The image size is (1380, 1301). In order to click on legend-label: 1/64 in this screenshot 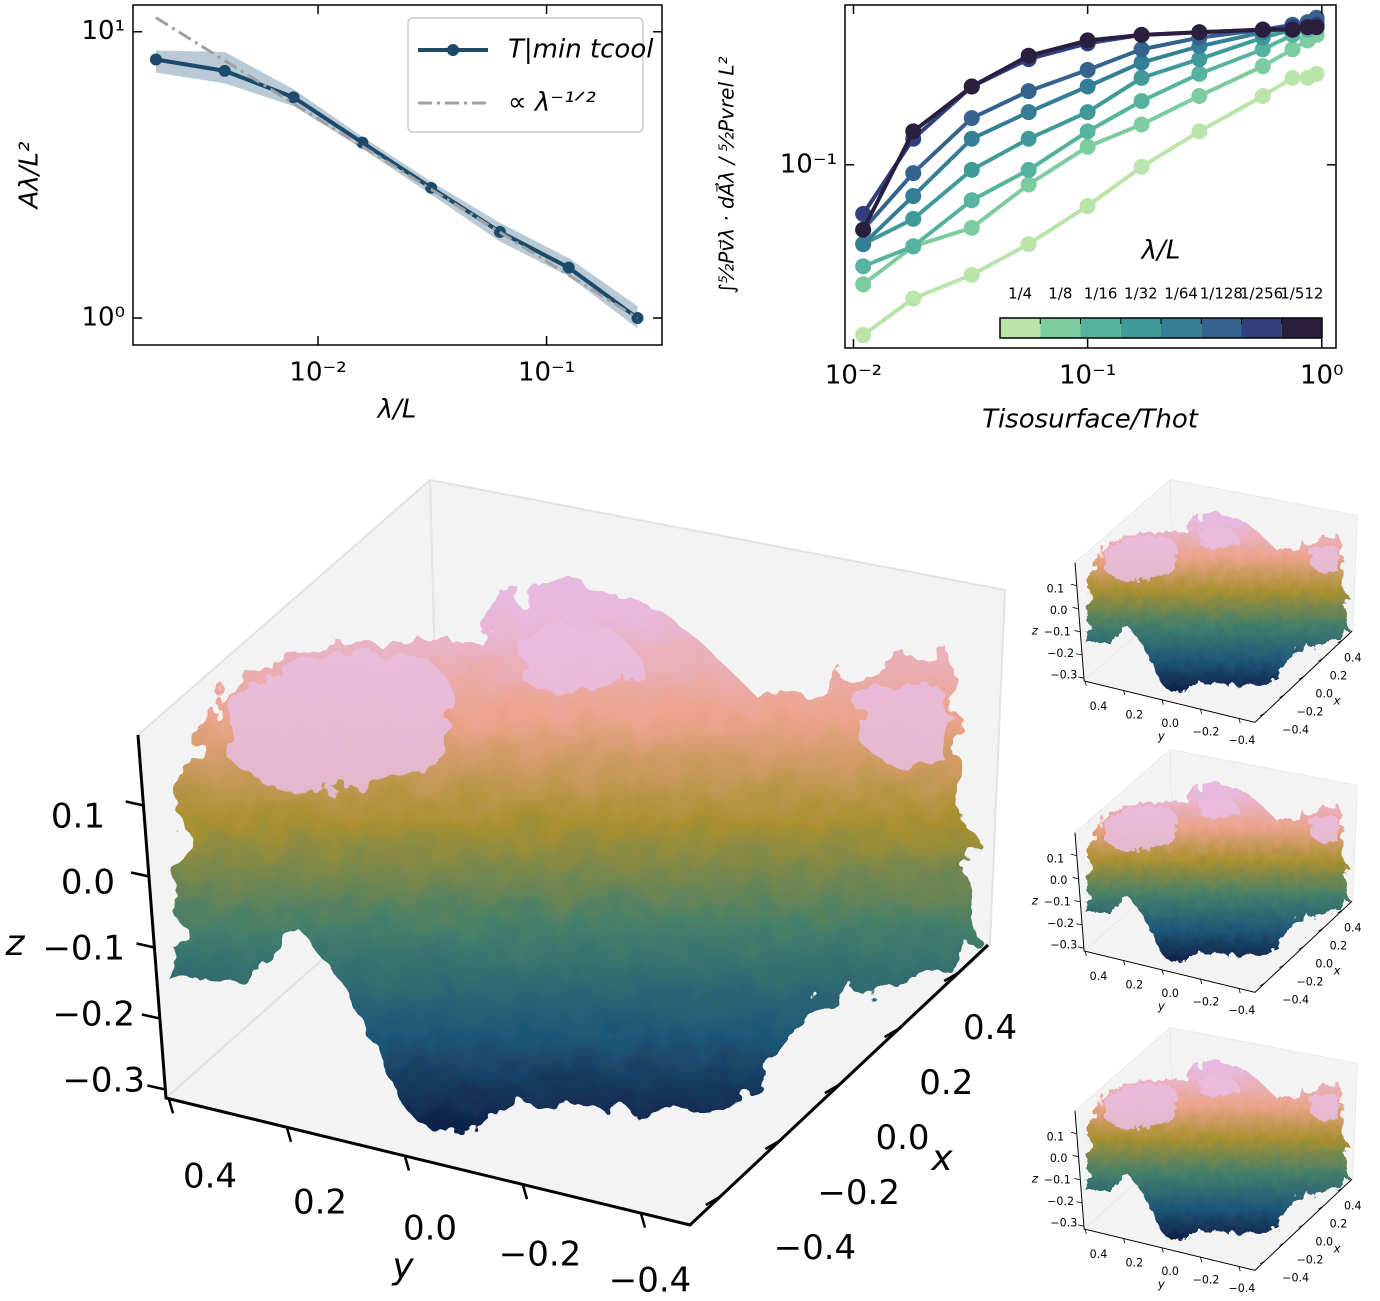, I will do `click(1181, 294)`.